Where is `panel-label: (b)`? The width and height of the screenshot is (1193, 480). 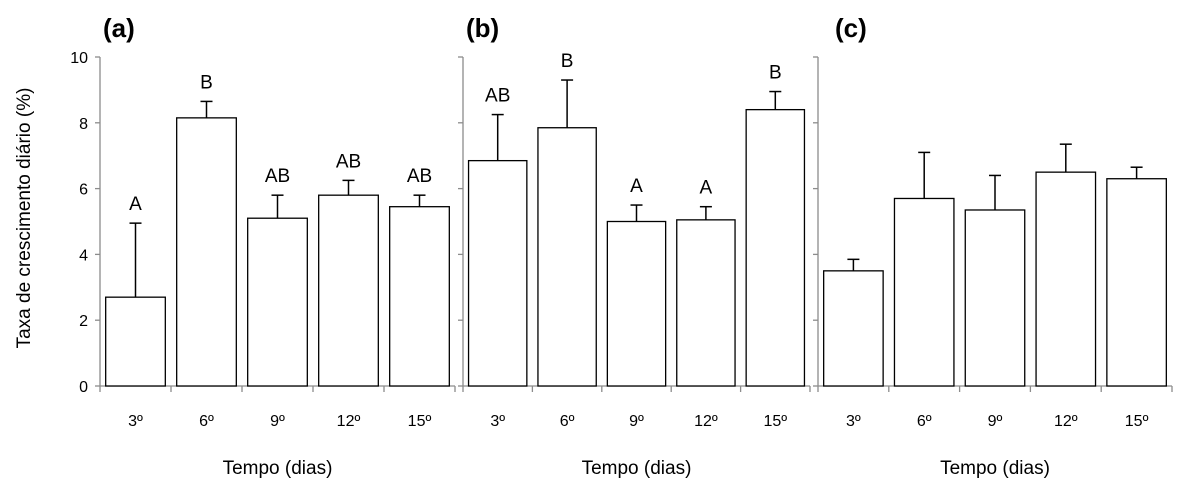
panel-label: (b) is located at coordinates (482, 28).